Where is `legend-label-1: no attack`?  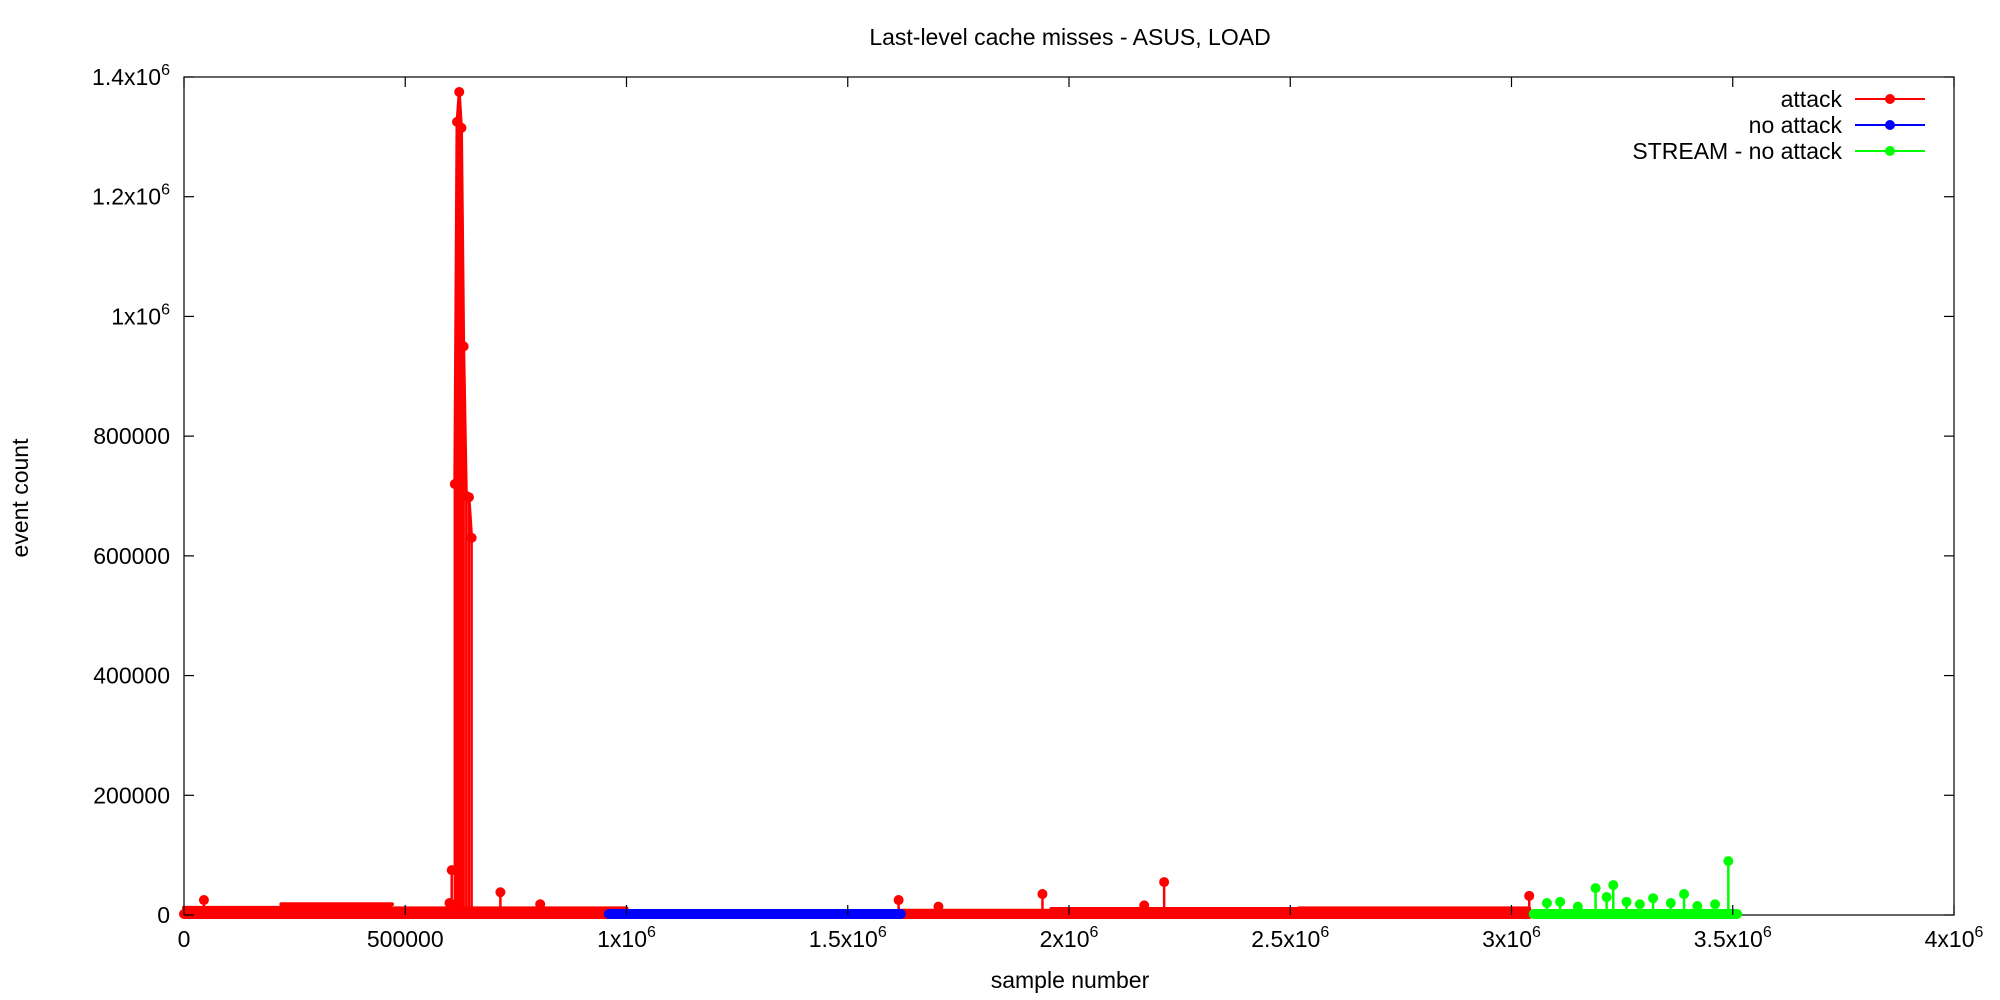 legend-label-1: no attack is located at coordinates (1796, 125).